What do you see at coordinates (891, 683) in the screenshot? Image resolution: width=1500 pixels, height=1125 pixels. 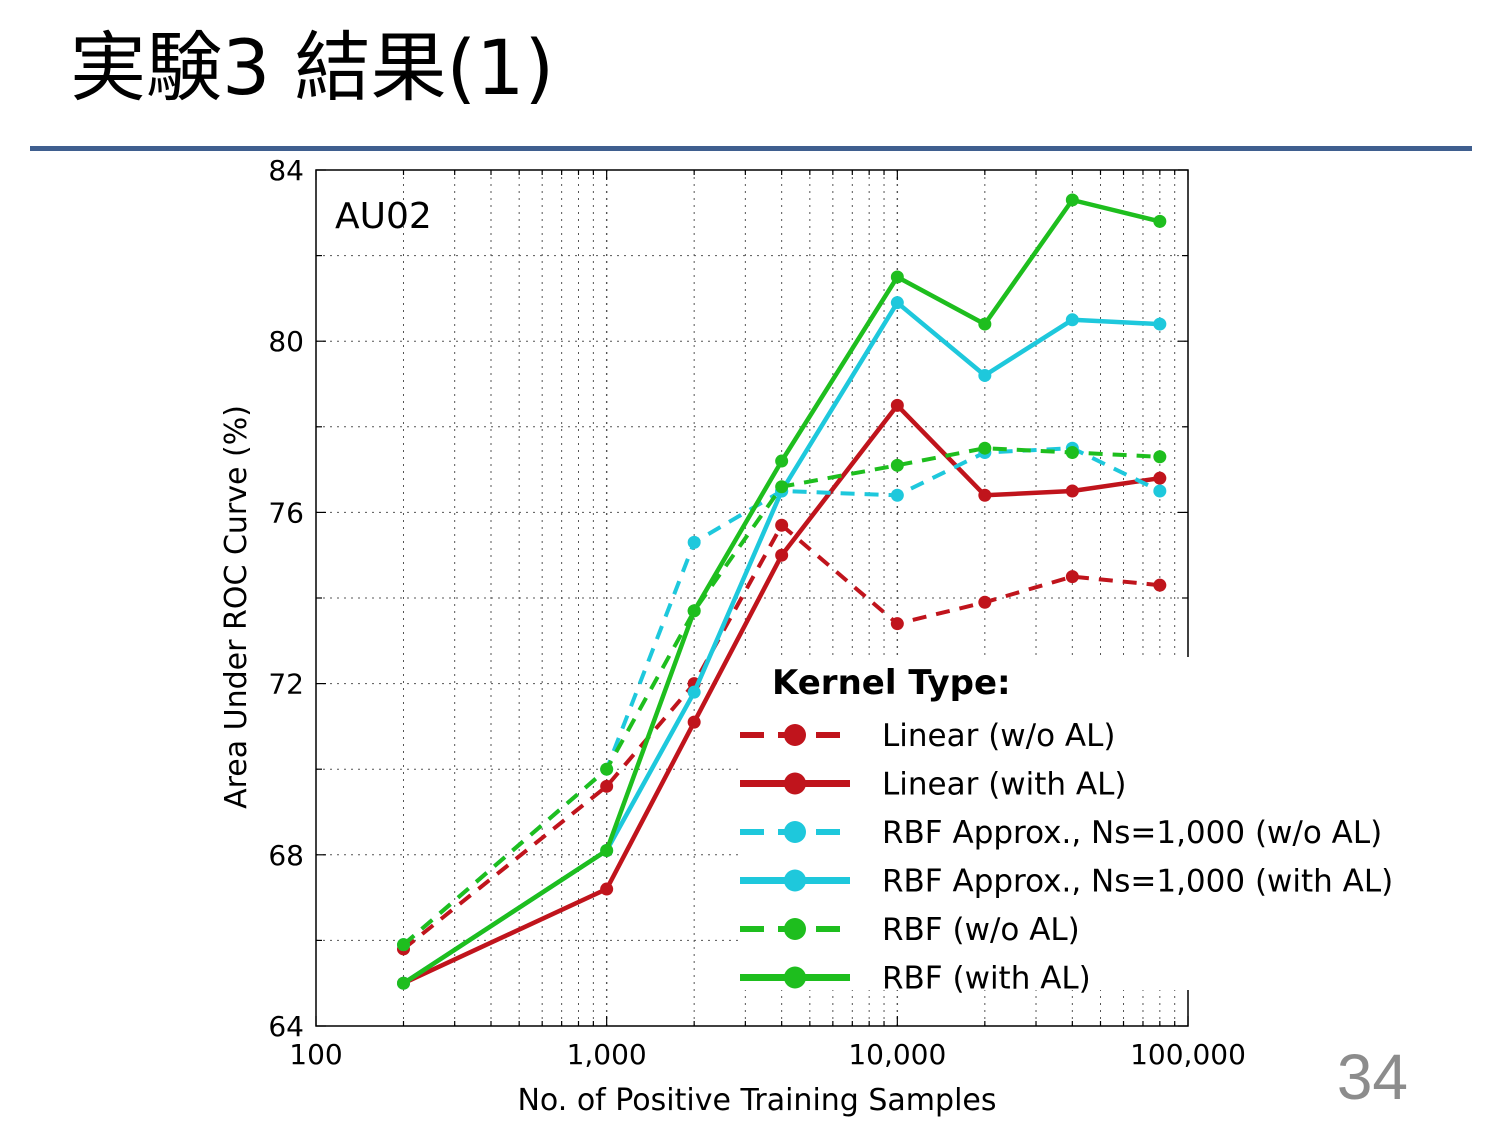 I see `legend-title: Kernel Type:` at bounding box center [891, 683].